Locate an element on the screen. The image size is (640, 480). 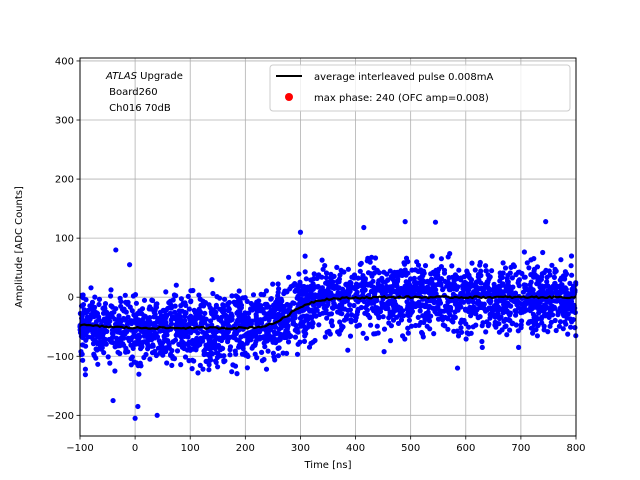
legend-label-average: average interleaved pulse 0.008mA is located at coordinates (403, 77).